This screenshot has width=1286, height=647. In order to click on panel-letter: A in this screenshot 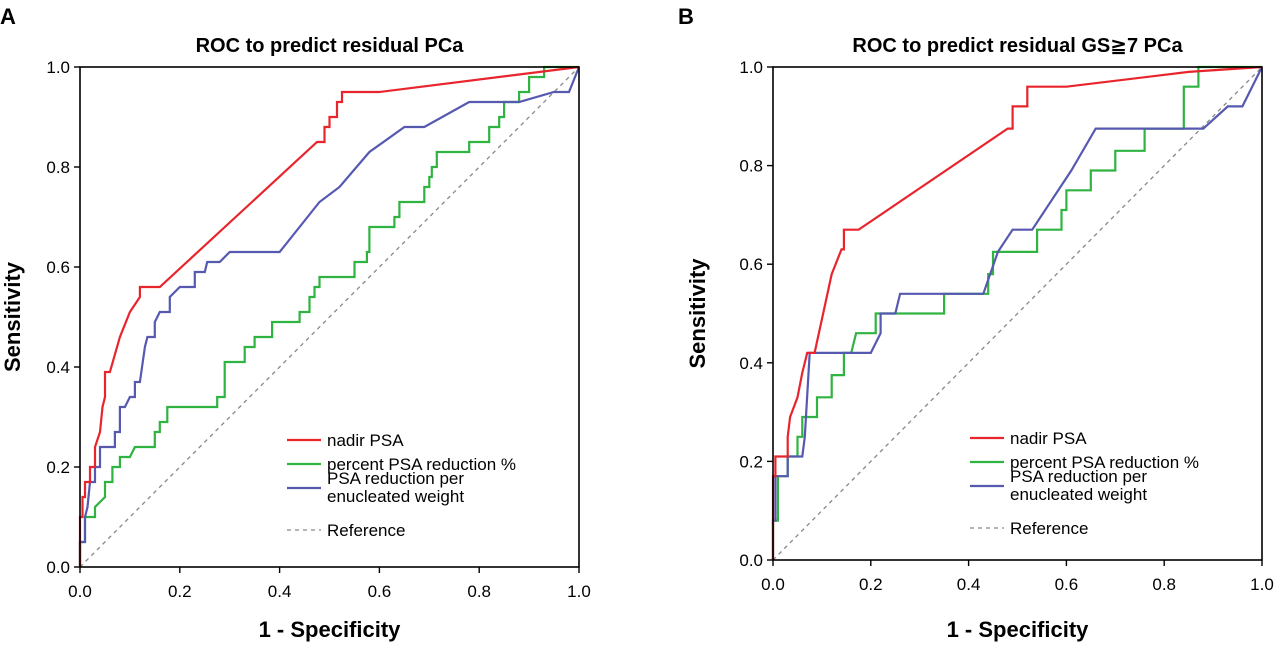, I will do `click(8, 16)`.